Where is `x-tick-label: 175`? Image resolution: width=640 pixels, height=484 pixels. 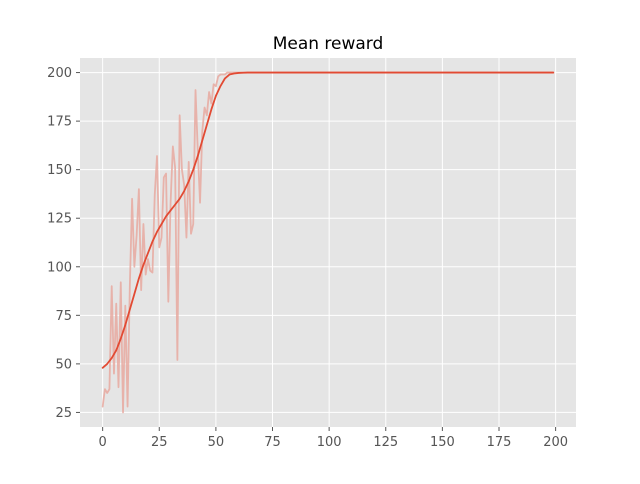 x-tick-label: 175 is located at coordinates (499, 442).